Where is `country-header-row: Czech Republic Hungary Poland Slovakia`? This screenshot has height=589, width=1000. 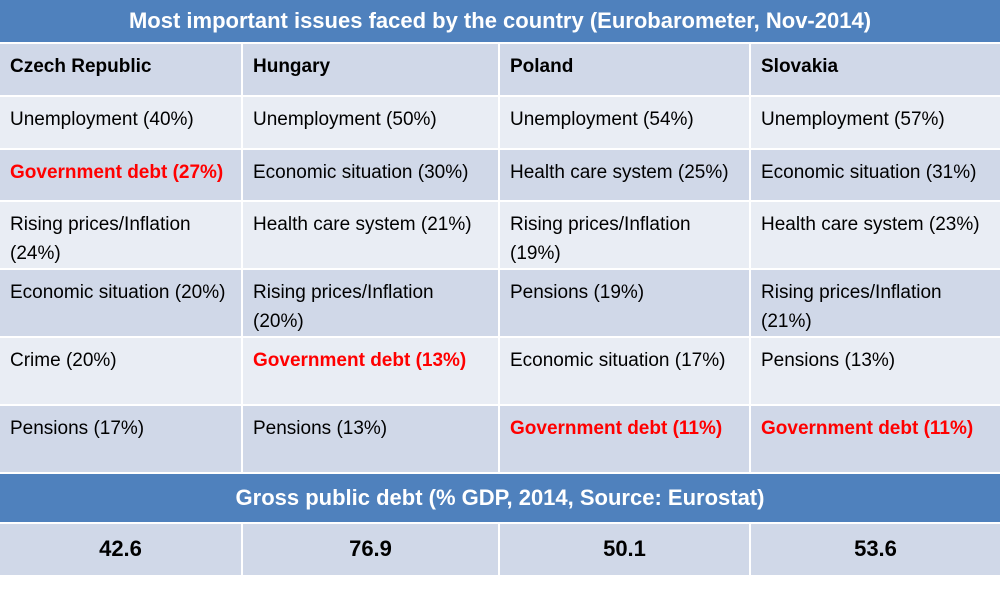 country-header-row: Czech Republic Hungary Poland Slovakia is located at coordinates (500, 70).